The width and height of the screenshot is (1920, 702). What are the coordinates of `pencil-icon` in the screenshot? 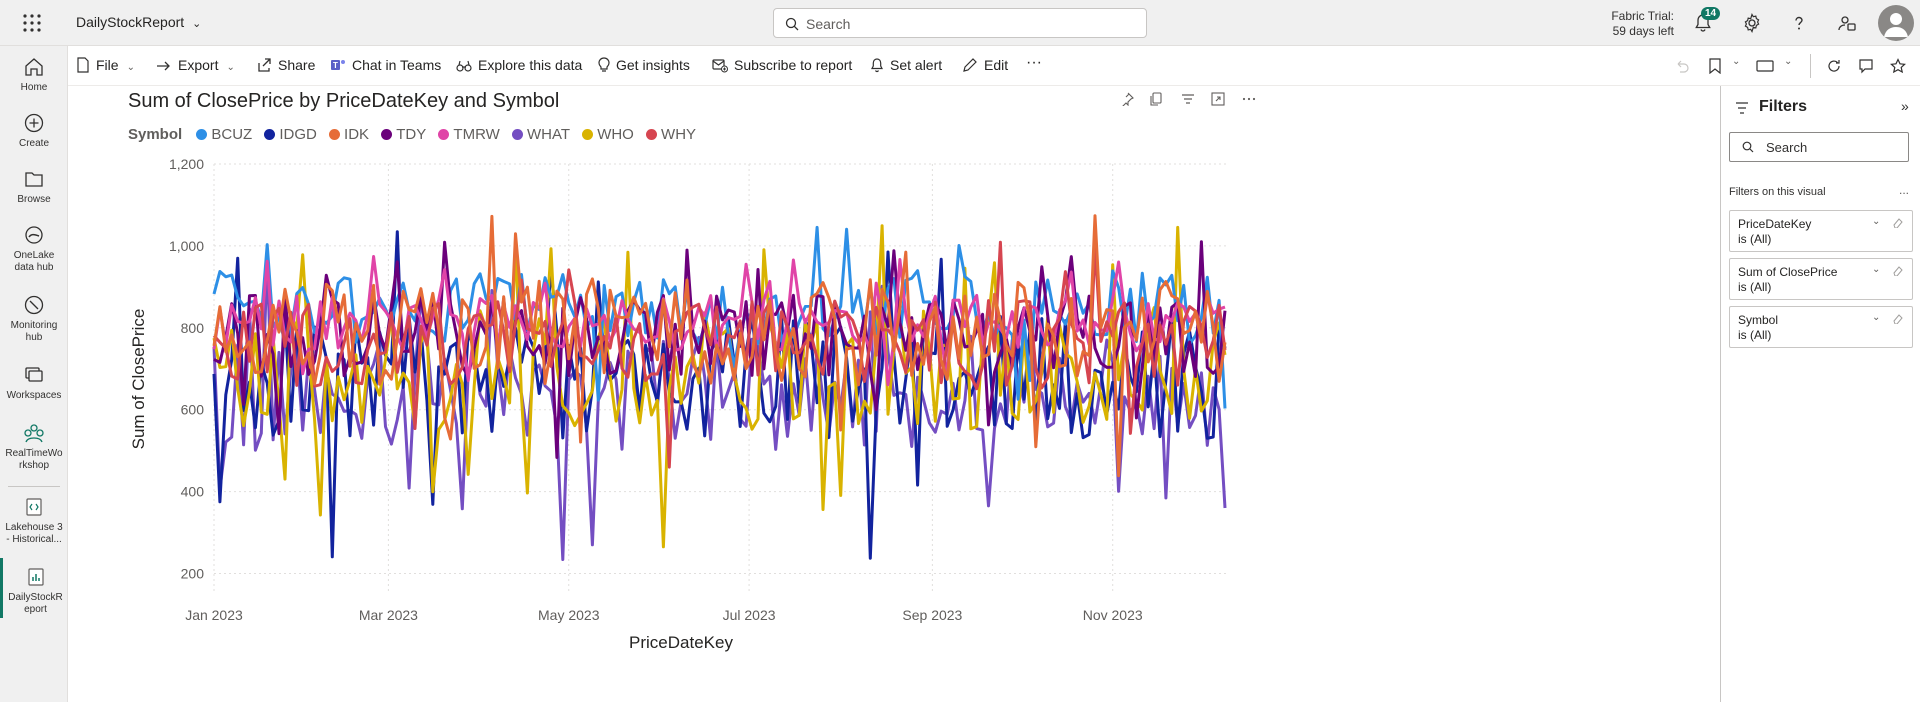 It's located at (970, 65).